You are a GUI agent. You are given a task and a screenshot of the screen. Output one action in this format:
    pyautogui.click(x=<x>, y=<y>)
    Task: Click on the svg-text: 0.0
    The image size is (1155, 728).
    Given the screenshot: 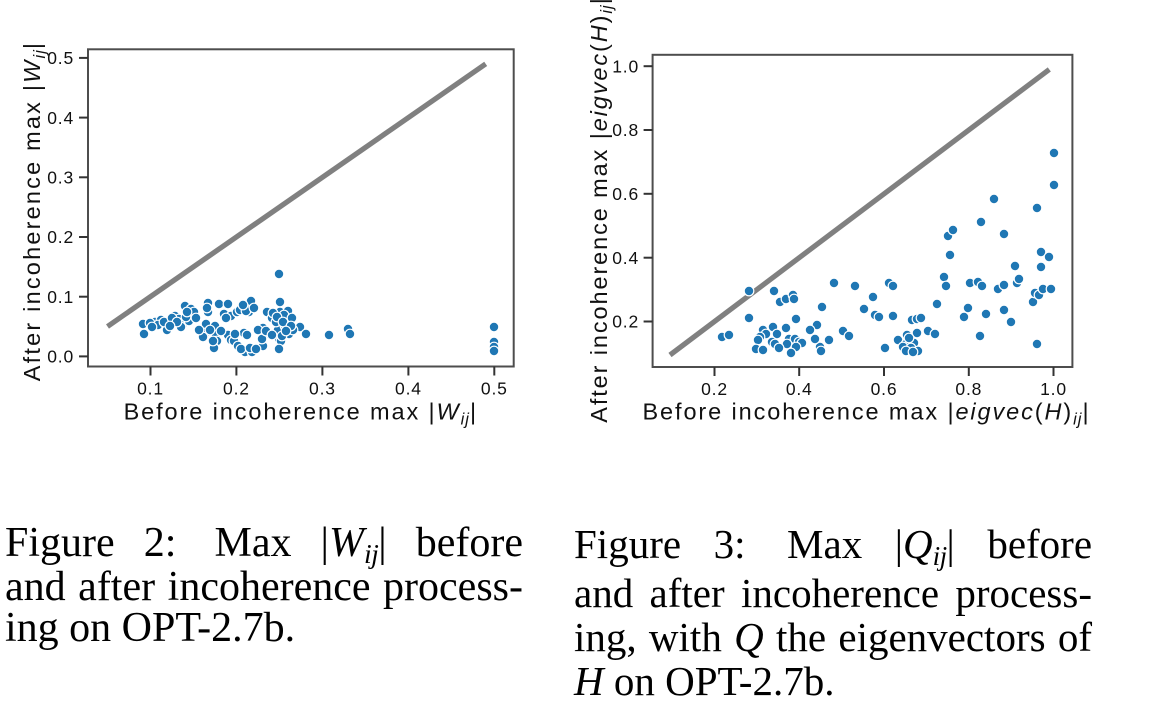 What is the action you would take?
    pyautogui.click(x=60, y=357)
    